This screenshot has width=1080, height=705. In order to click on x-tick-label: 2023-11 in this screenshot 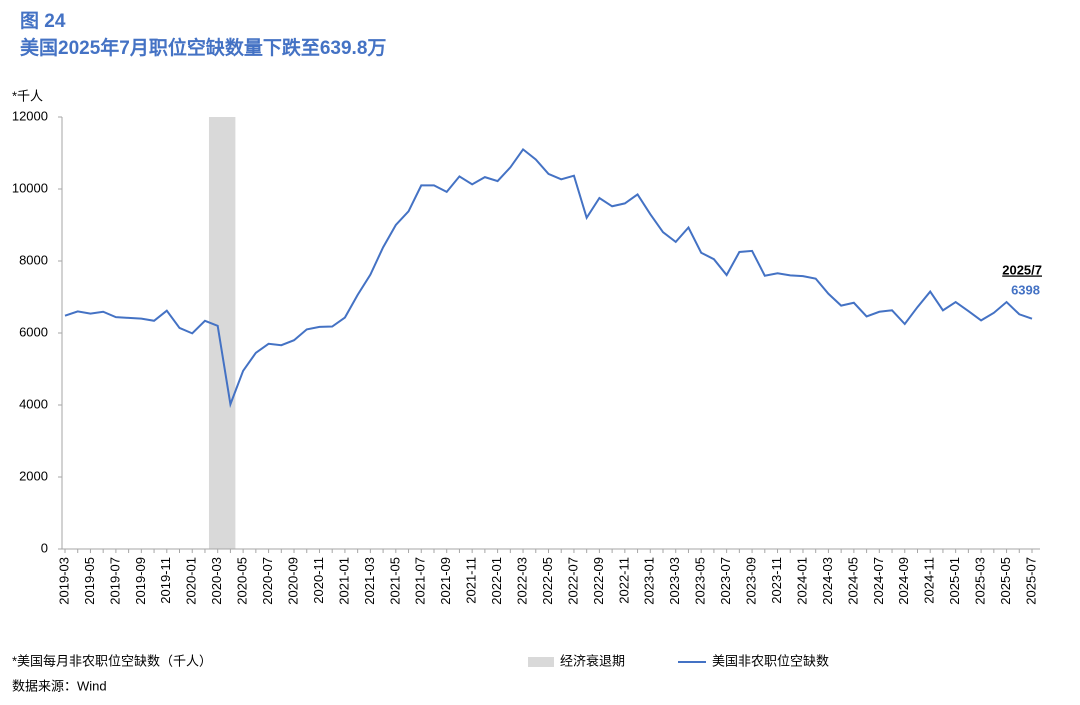, I will do `click(776, 580)`.